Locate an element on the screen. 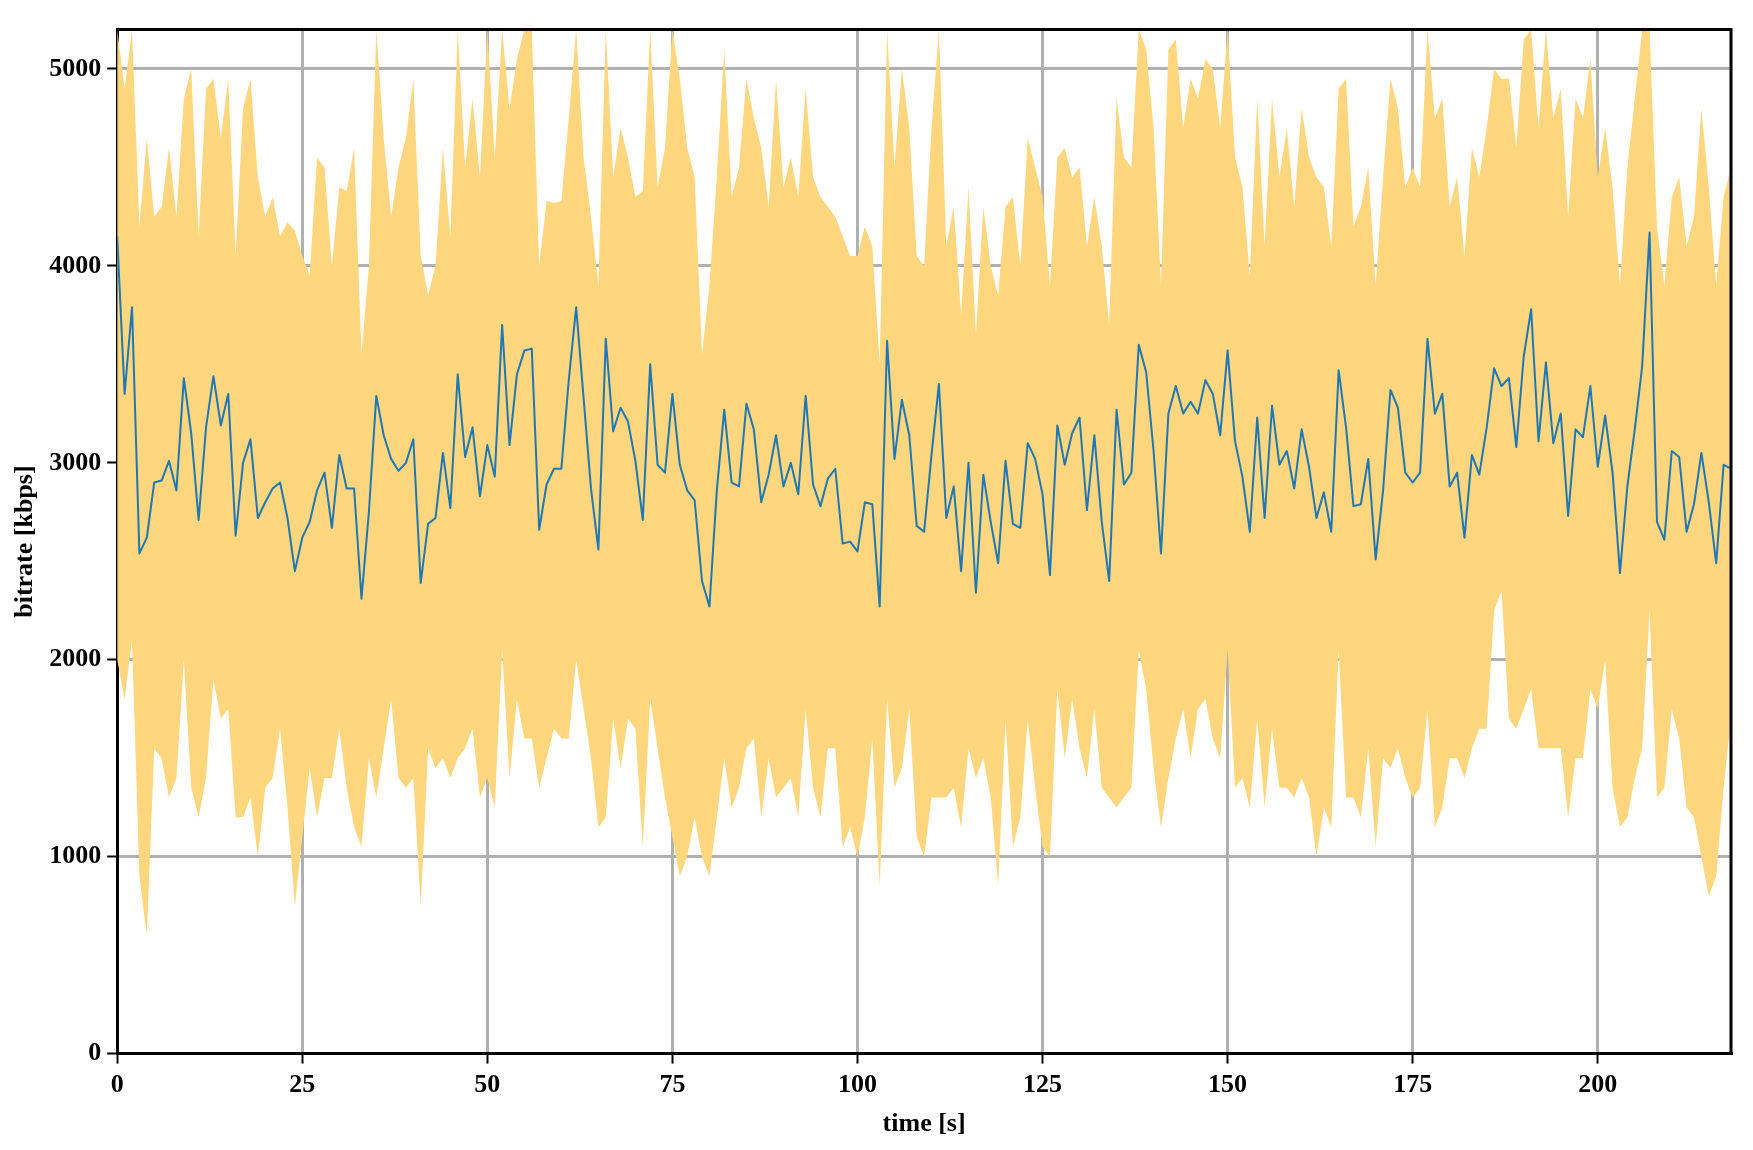 This screenshot has width=1753, height=1150. x-tick-label: 100 is located at coordinates (857, 1083).